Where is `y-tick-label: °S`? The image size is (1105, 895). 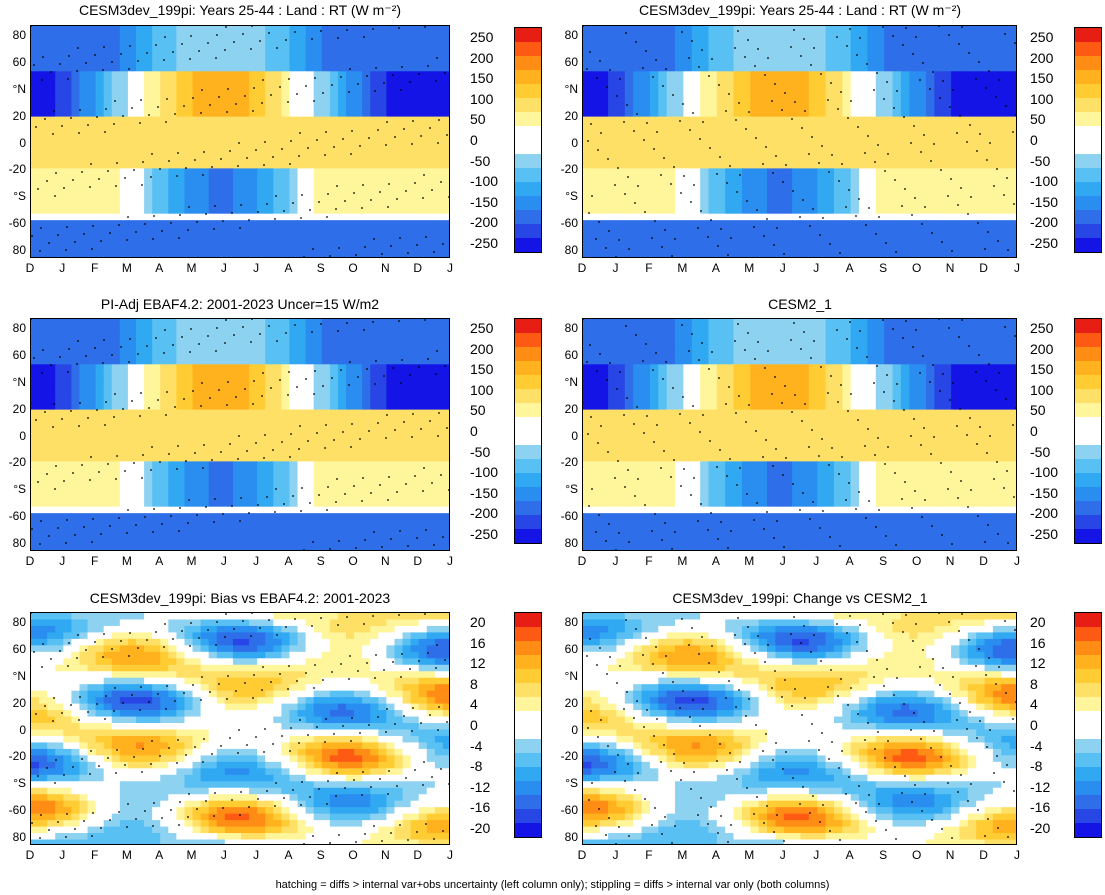 y-tick-label: °S is located at coordinates (19, 196).